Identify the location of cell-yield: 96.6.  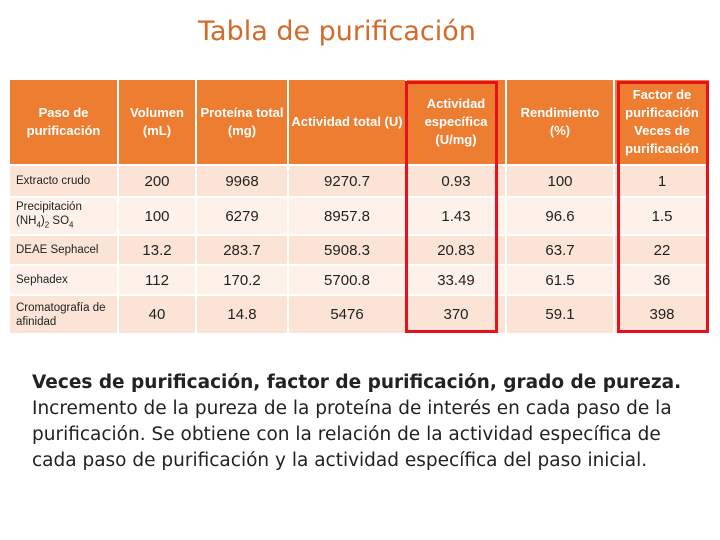
(560, 215).